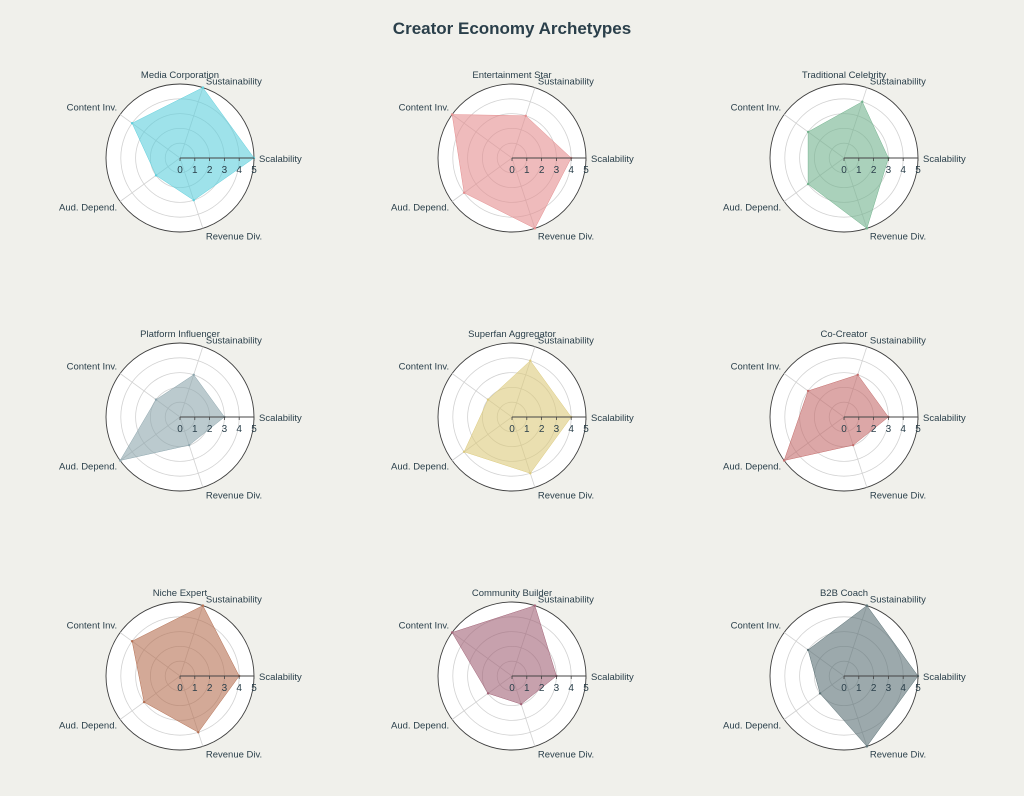 This screenshot has height=796, width=1024. What do you see at coordinates (844, 593) in the screenshot?
I see `subplot-title: B2B Coach` at bounding box center [844, 593].